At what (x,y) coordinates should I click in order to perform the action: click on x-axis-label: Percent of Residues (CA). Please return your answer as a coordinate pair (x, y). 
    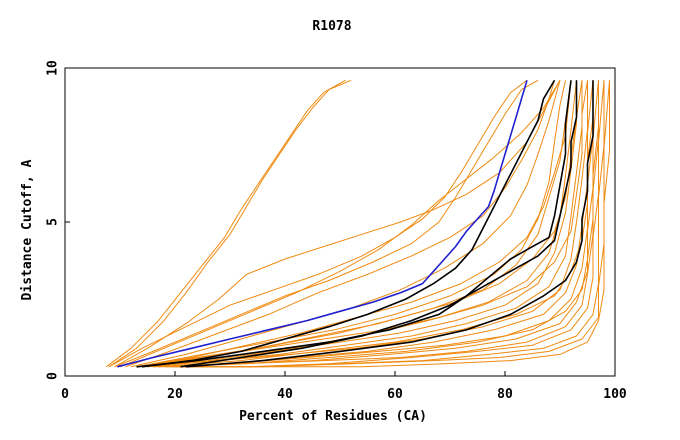
    Looking at the image, I should click on (333, 416).